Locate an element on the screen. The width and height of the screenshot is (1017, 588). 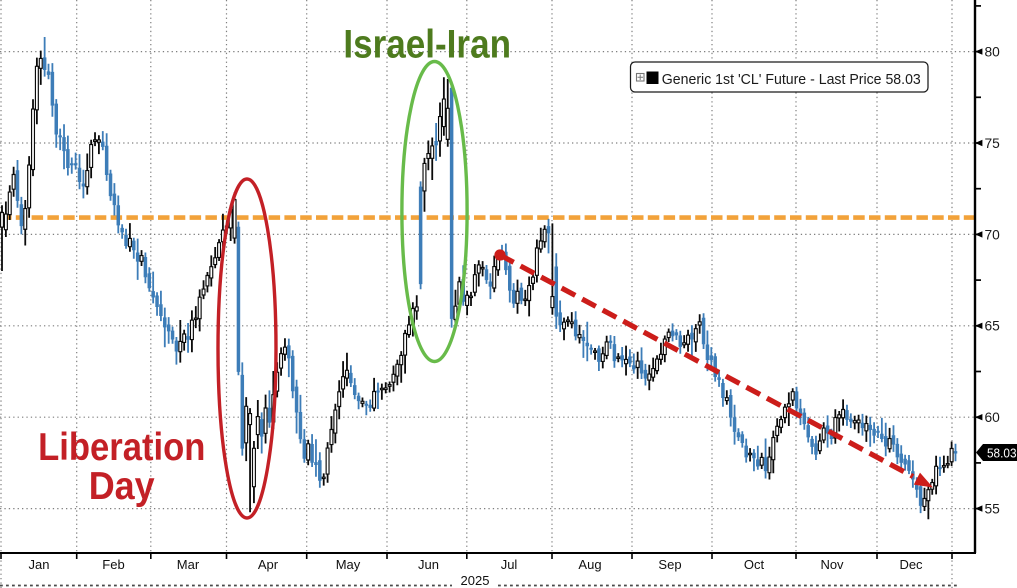
svg-text: Liberation is located at coordinates (121, 447).